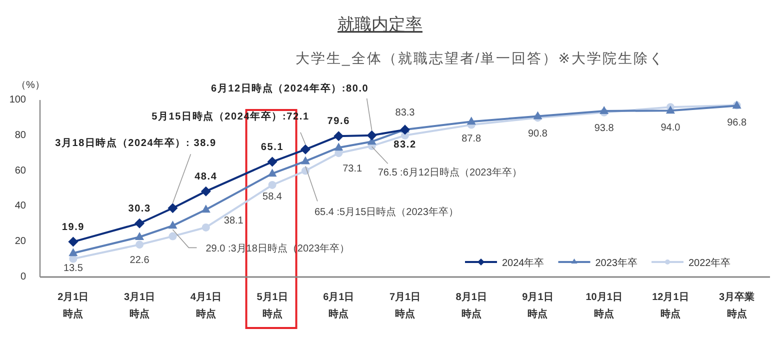 This screenshot has width=780, height=355. What do you see at coordinates (20, 242) in the screenshot?
I see `y-tick-label: 20` at bounding box center [20, 242].